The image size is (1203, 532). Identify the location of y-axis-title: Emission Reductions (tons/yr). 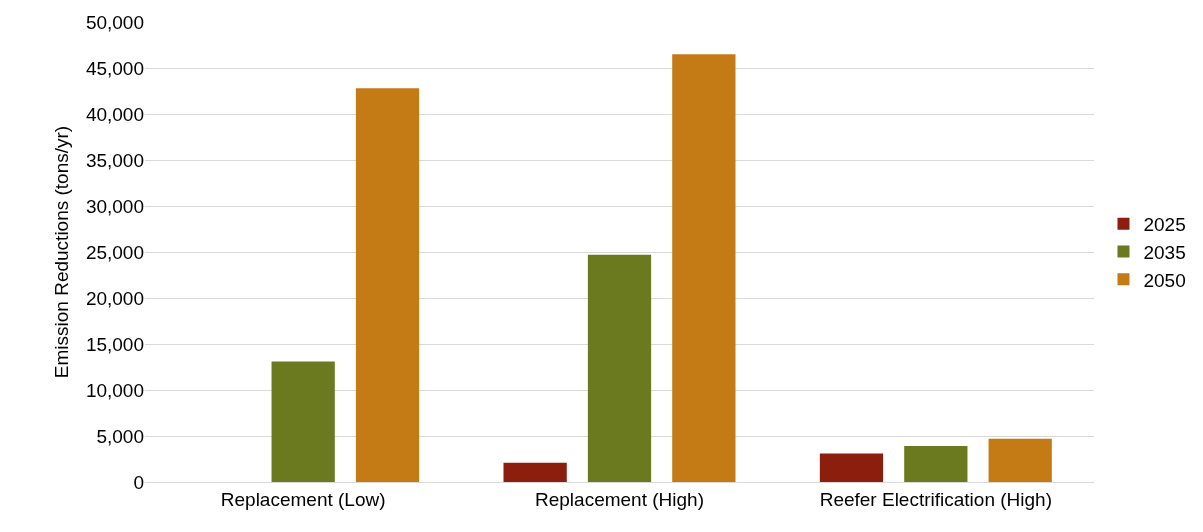
(61, 252).